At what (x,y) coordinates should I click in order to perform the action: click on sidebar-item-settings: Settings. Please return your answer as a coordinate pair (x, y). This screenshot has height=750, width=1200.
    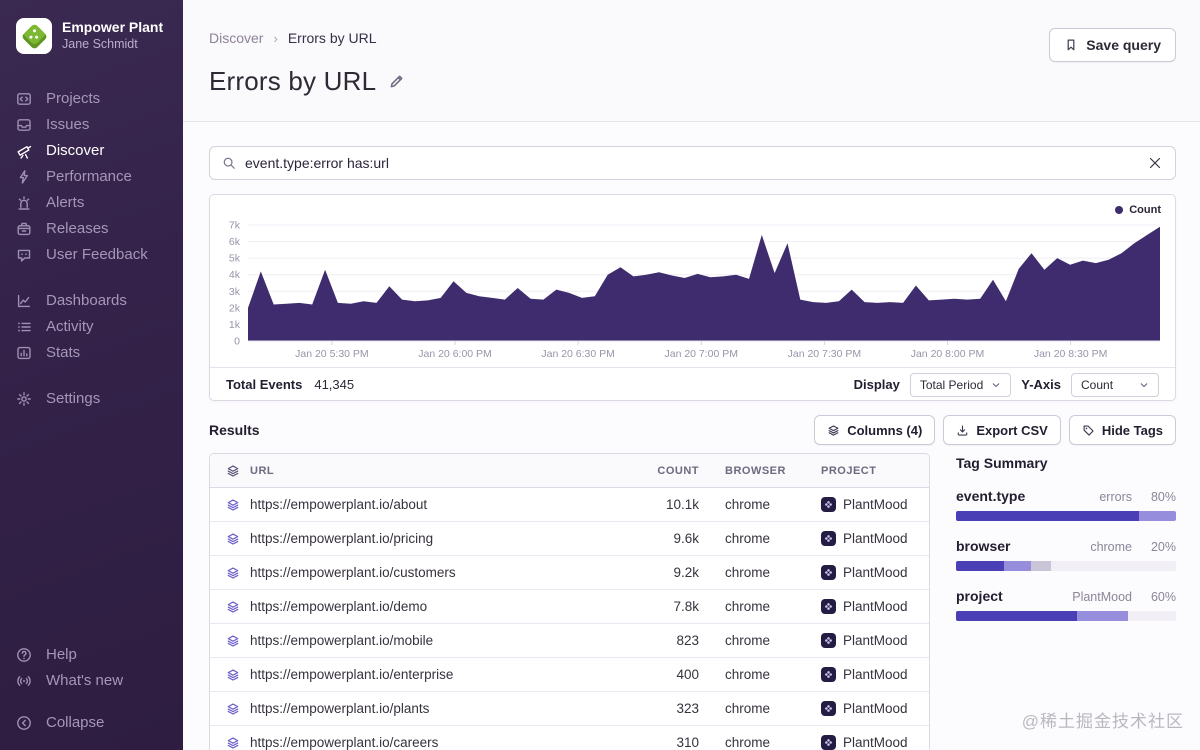
    Looking at the image, I should click on (91, 399).